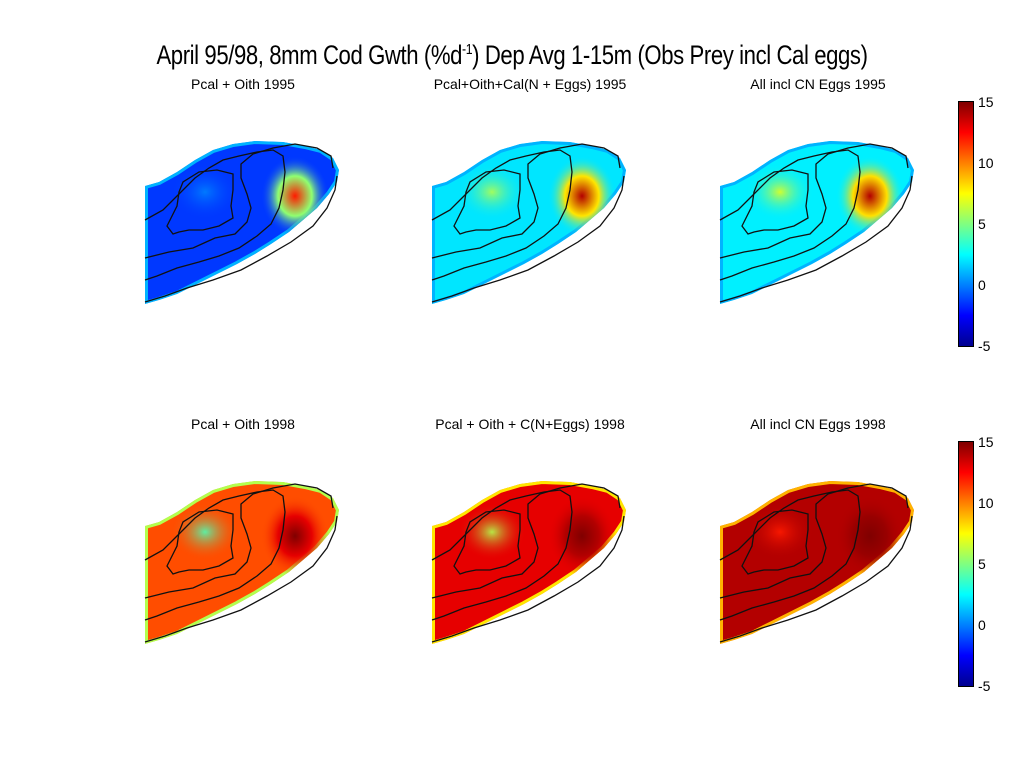  Describe the element at coordinates (982, 224) in the screenshot. I see `colorbar-top-tick-5: 5` at that location.